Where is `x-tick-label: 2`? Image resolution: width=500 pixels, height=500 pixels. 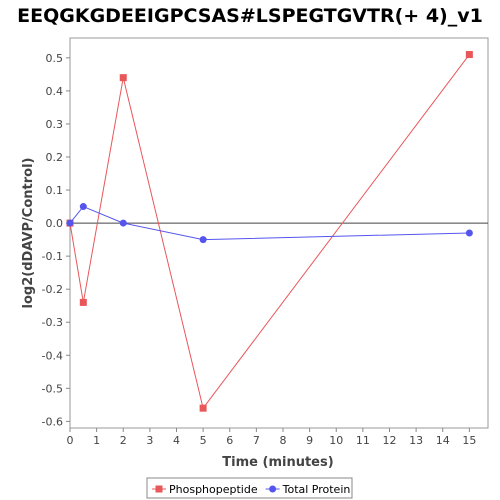 x-tick-label: 2 is located at coordinates (123, 440).